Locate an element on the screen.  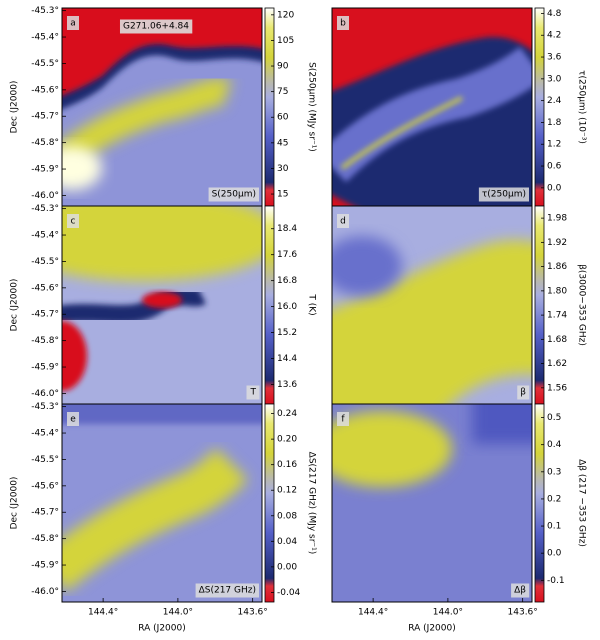
colorbar-tick-label: 30 is located at coordinates (283, 169).